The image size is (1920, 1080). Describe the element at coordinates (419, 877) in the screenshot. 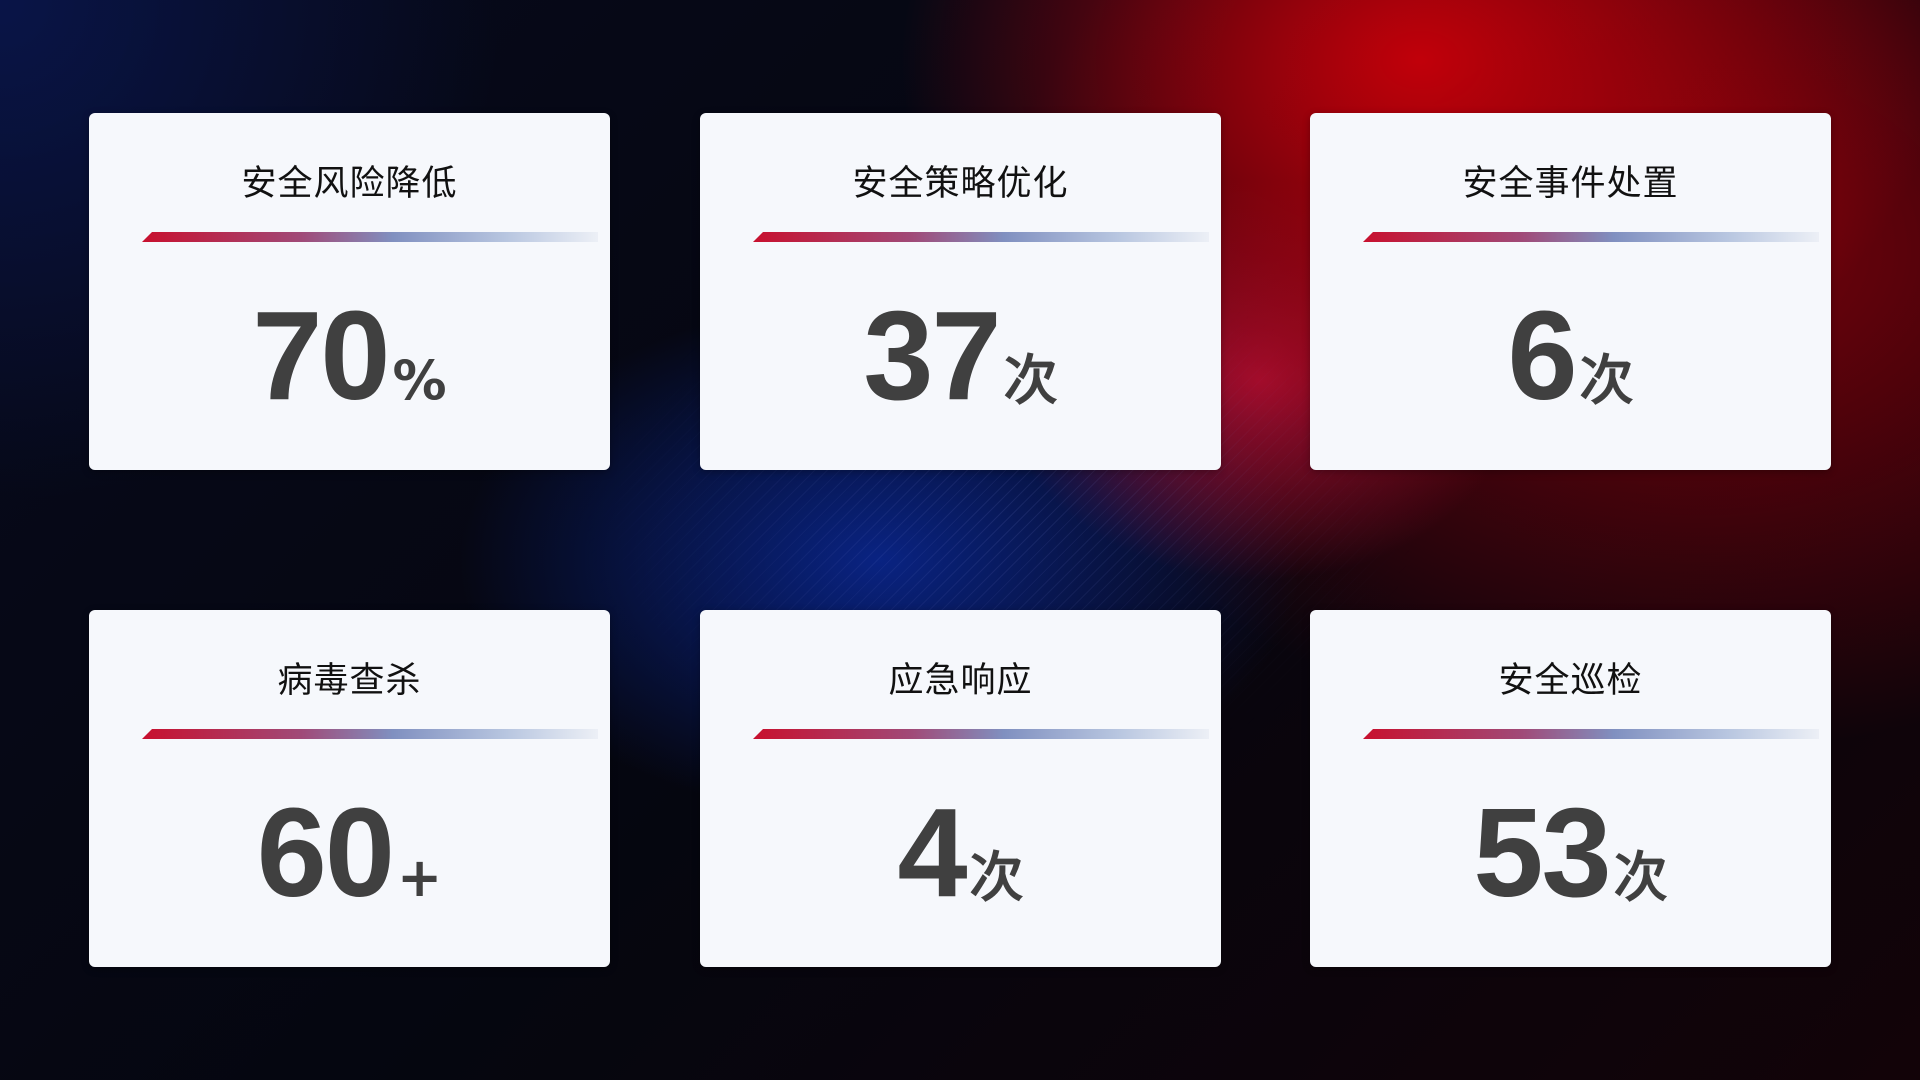

I see `value-unit: +` at that location.